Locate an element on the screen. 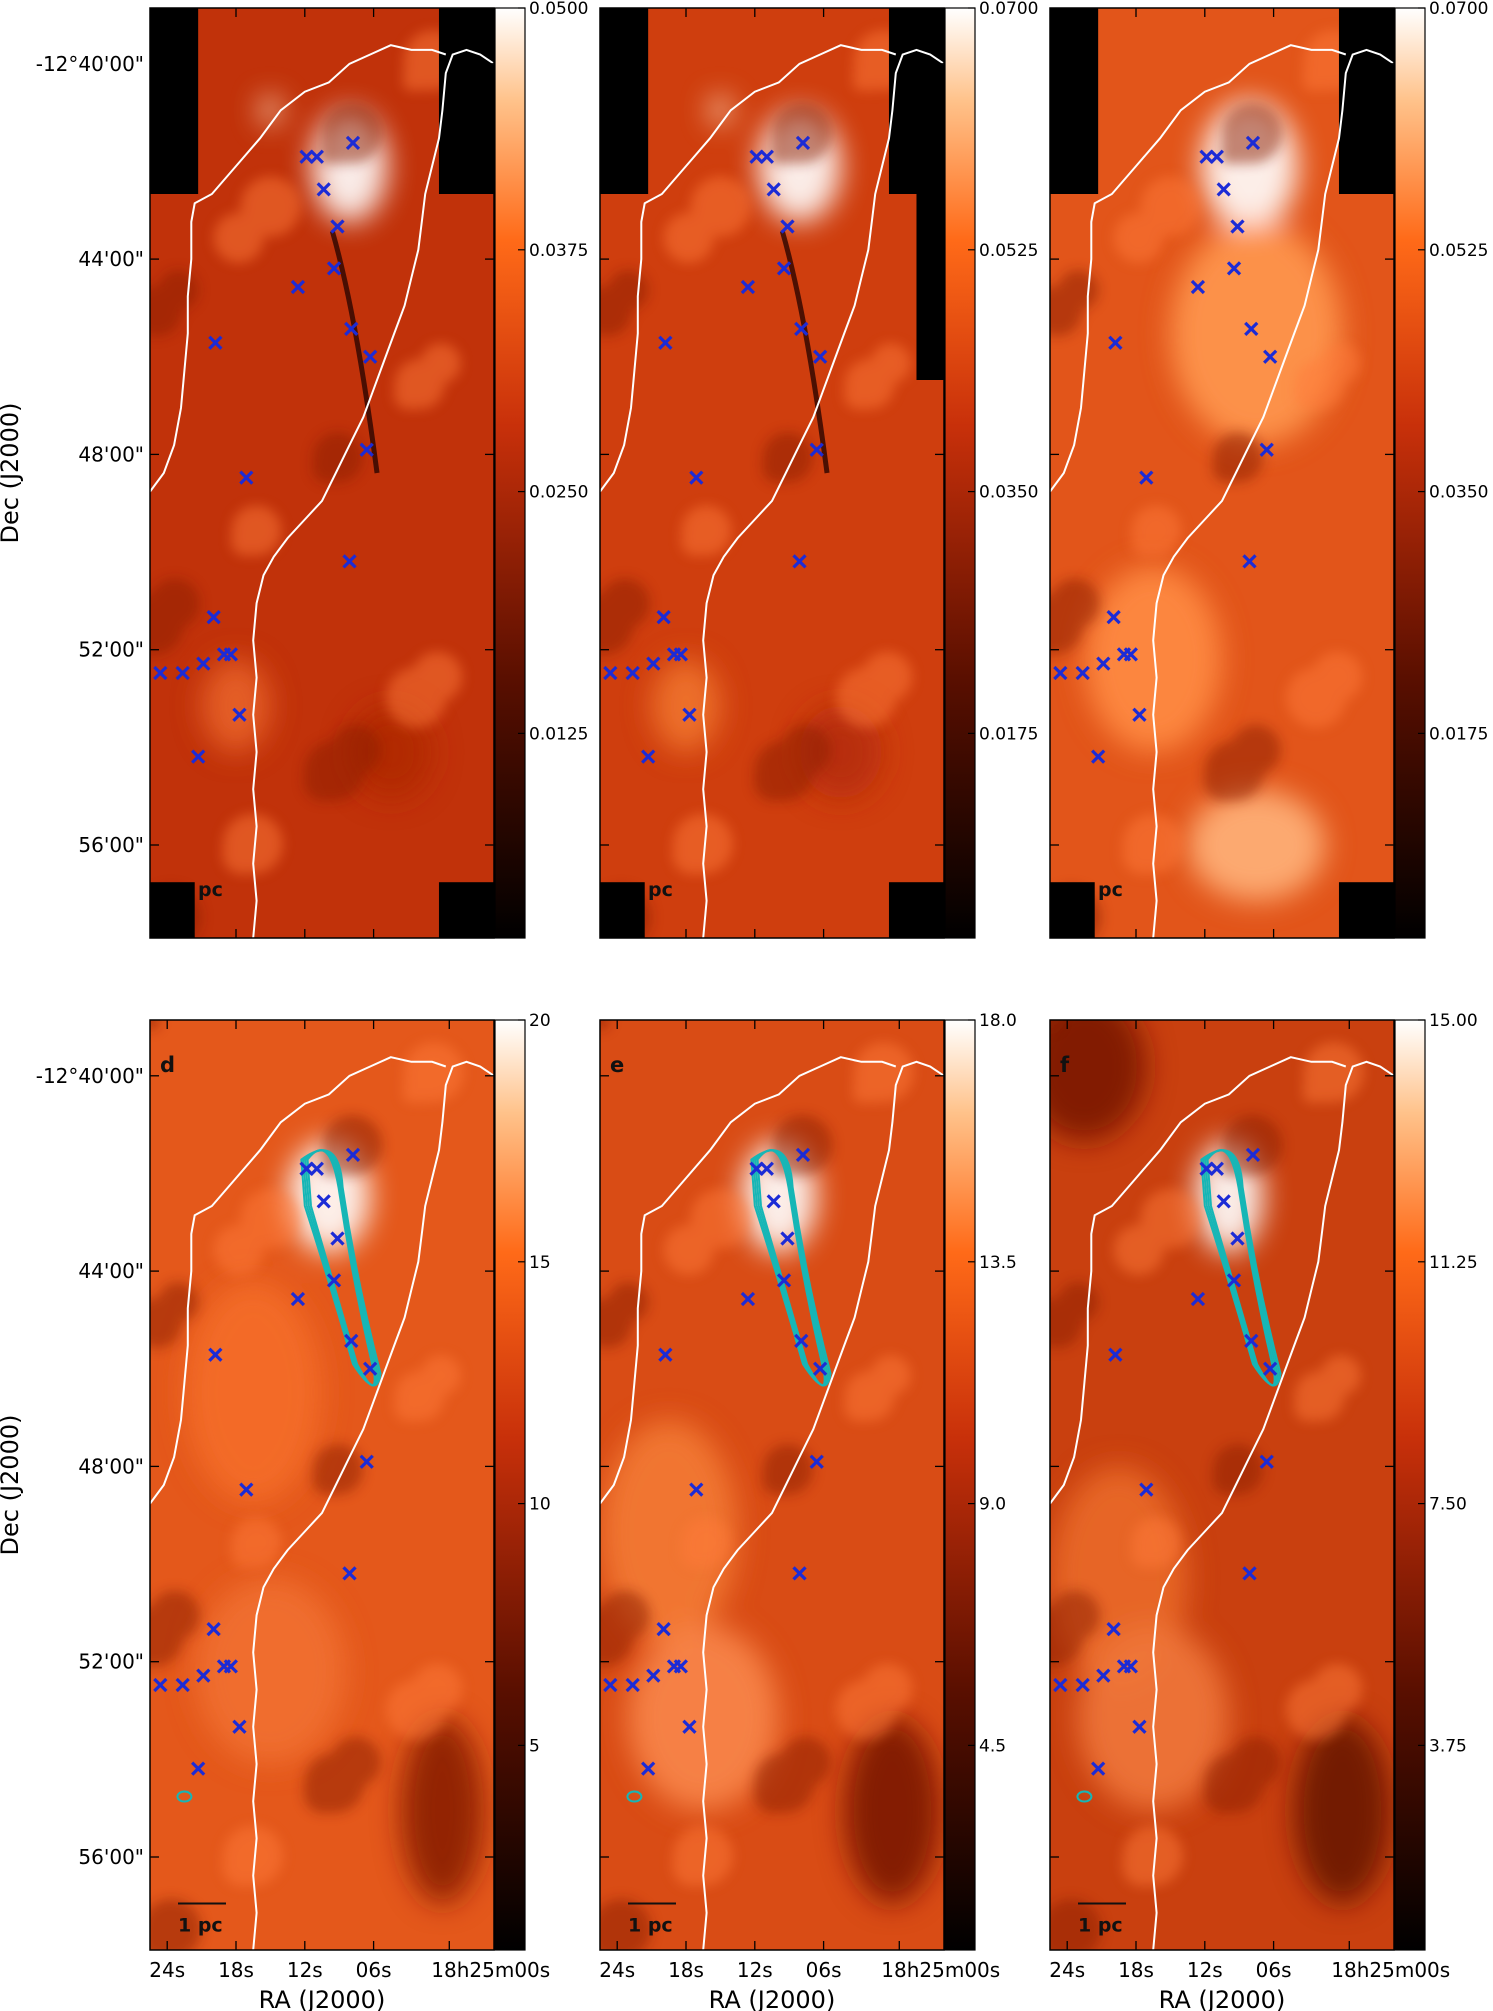 The image size is (1493, 2011). colorbar: 18.0 13.5 9.0 4.5 is located at coordinates (980, 1481).